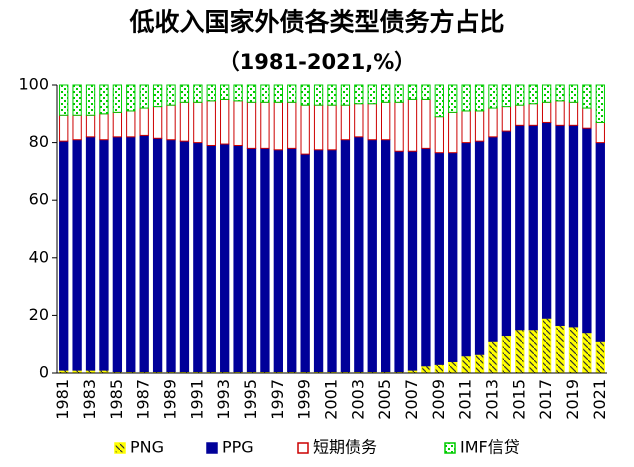  I want to click on x-tick-label: 1981, so click(62, 399).